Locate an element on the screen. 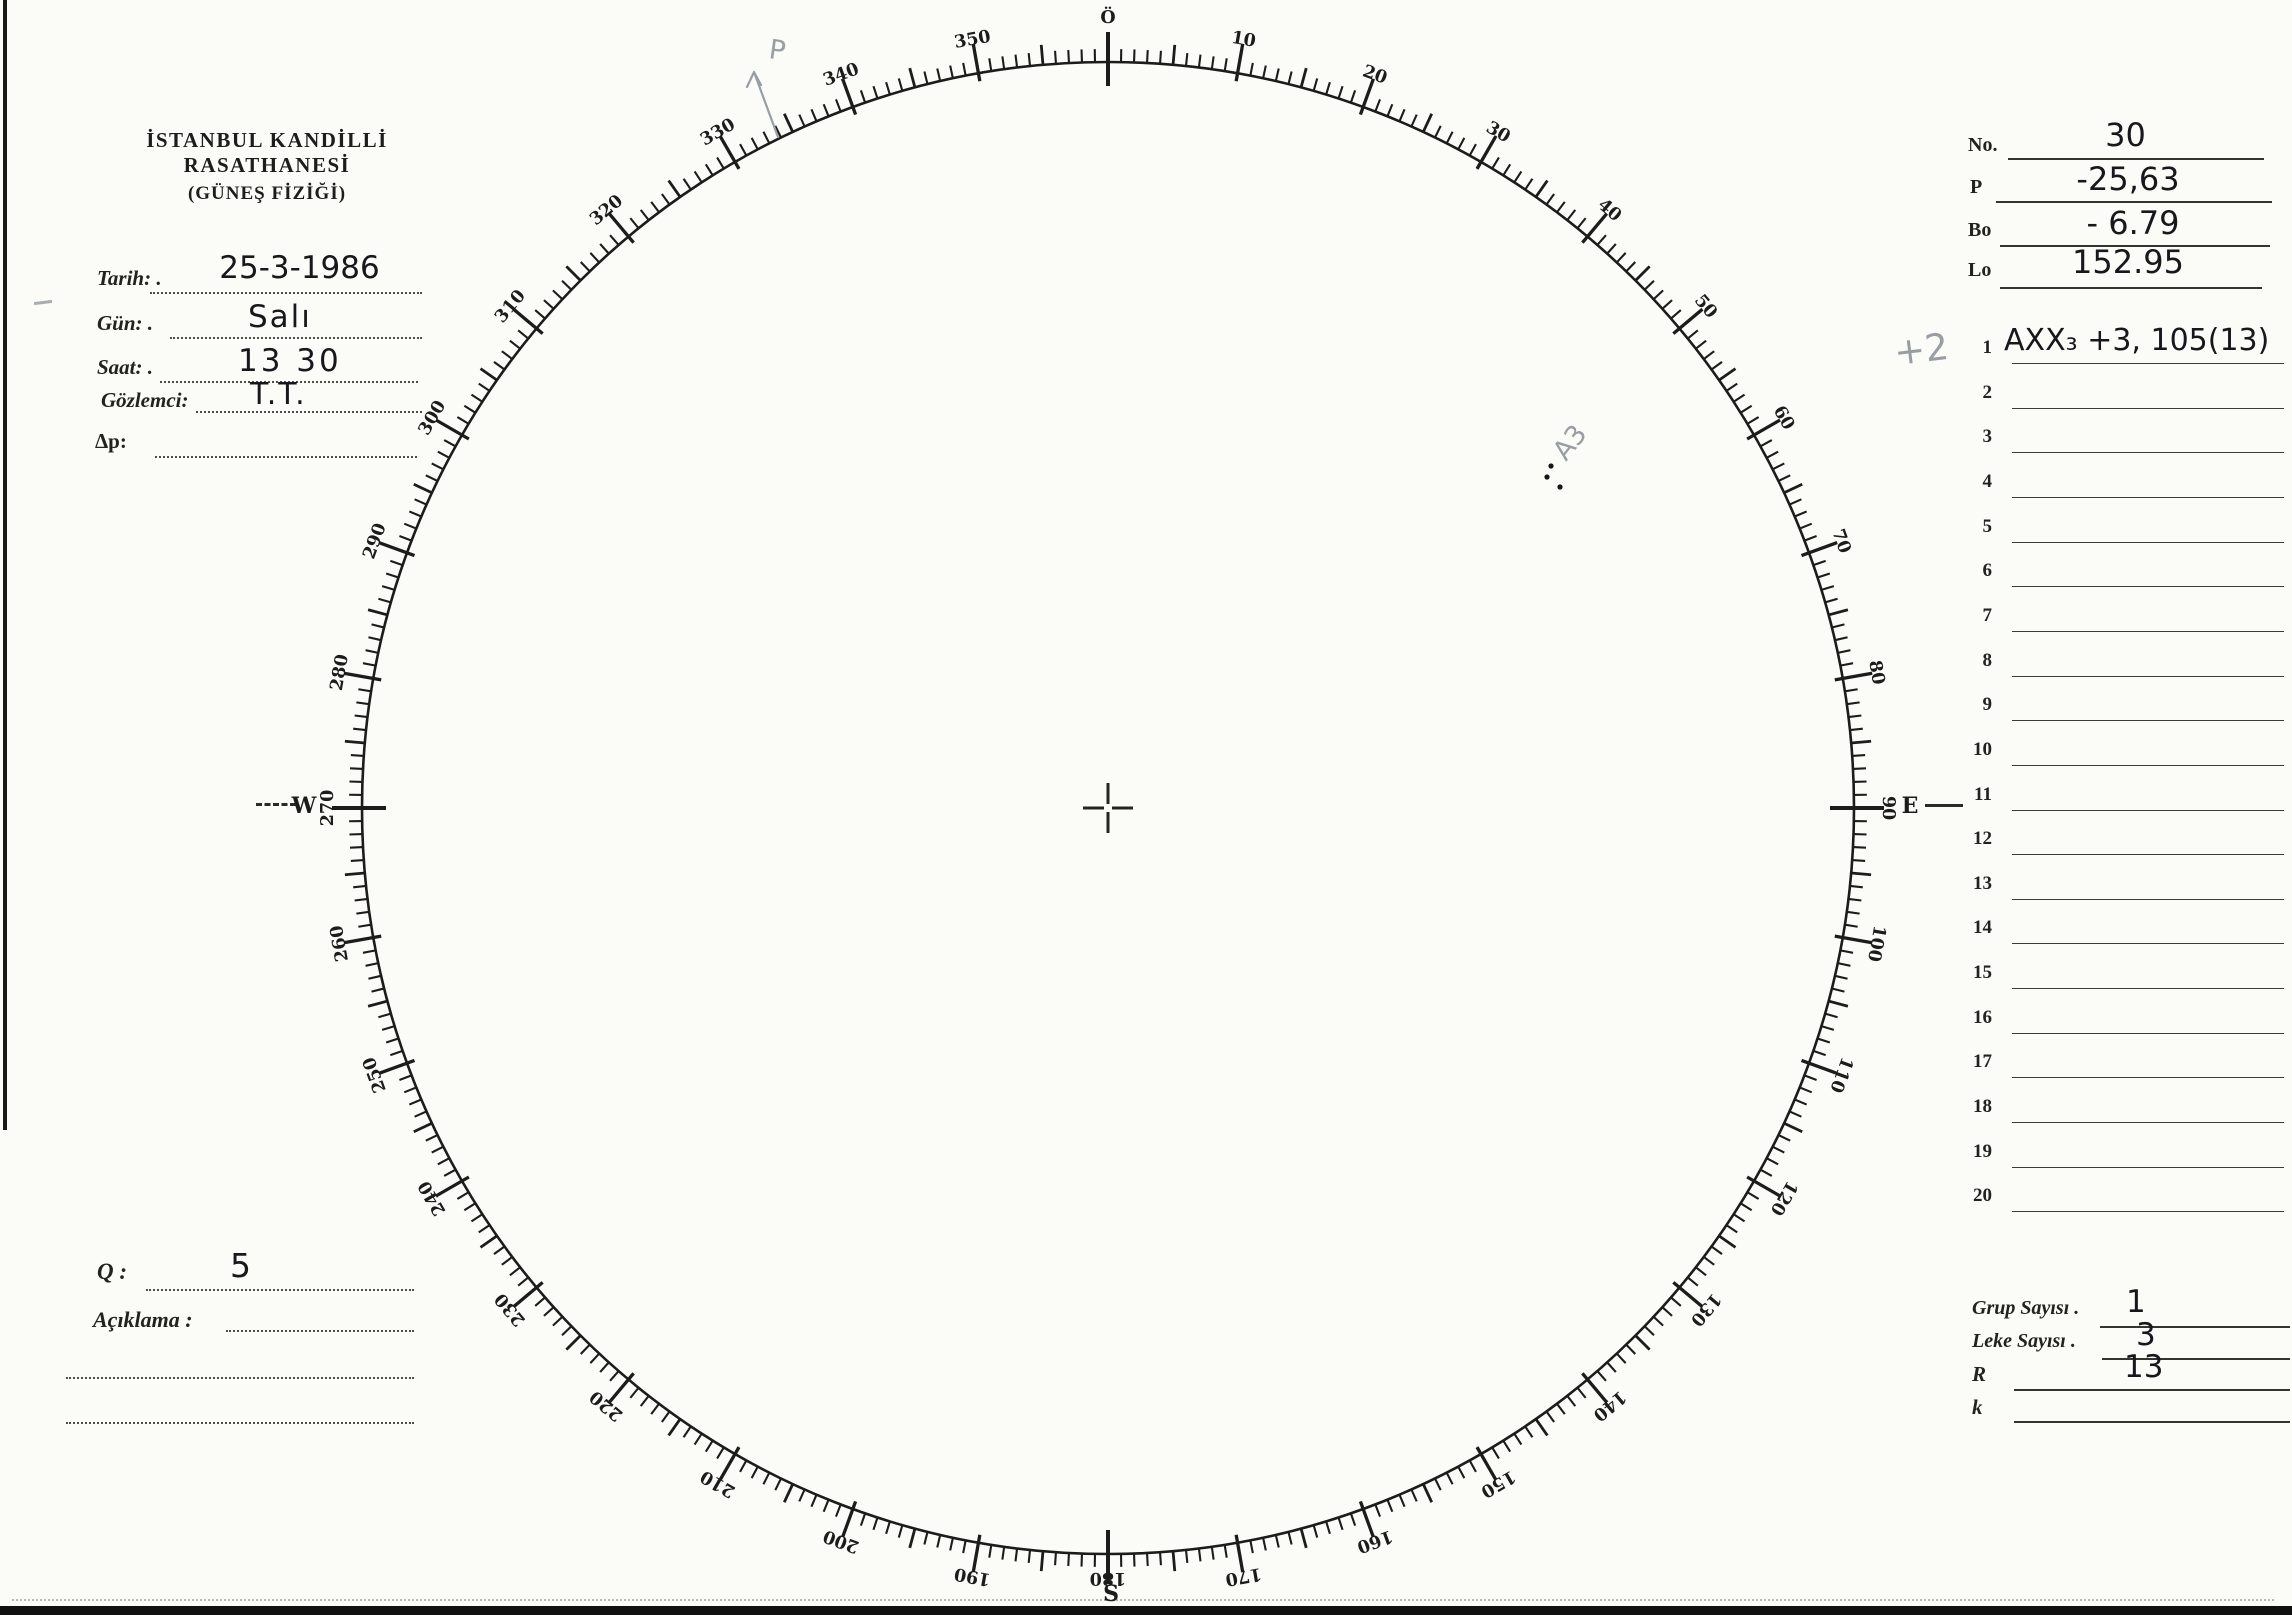 Image resolution: width=2292 pixels, height=1615 pixels. q-line is located at coordinates (280, 1290).